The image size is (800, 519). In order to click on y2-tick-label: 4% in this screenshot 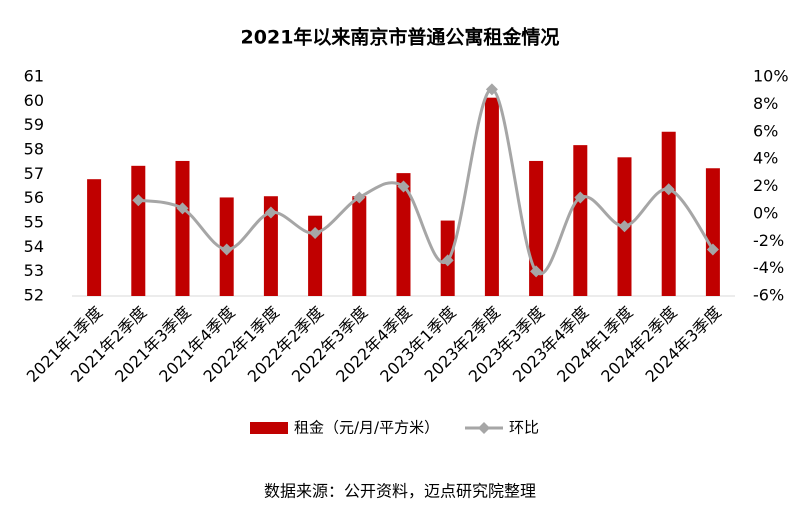, I will do `click(765, 158)`.